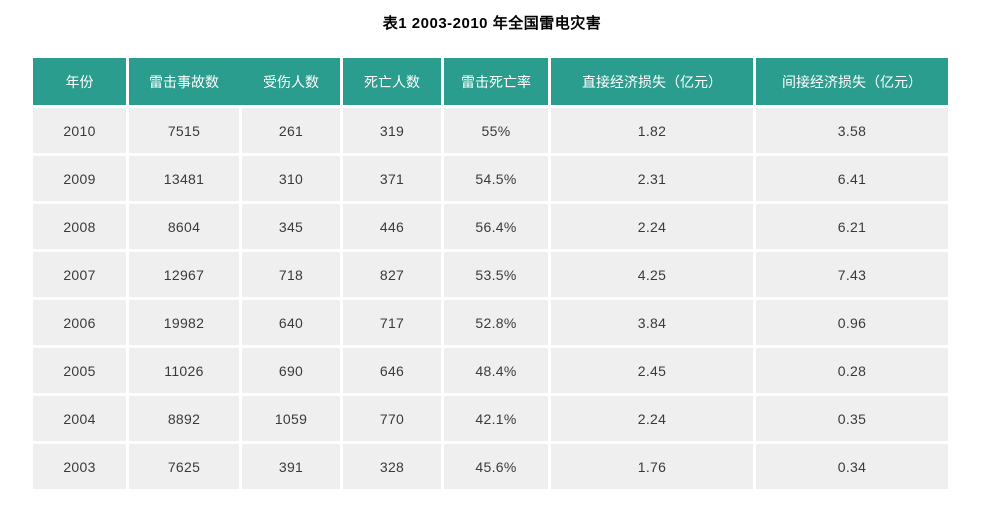  Describe the element at coordinates (652, 418) in the screenshot. I see `table-cell-r6-c5: 2.24` at that location.